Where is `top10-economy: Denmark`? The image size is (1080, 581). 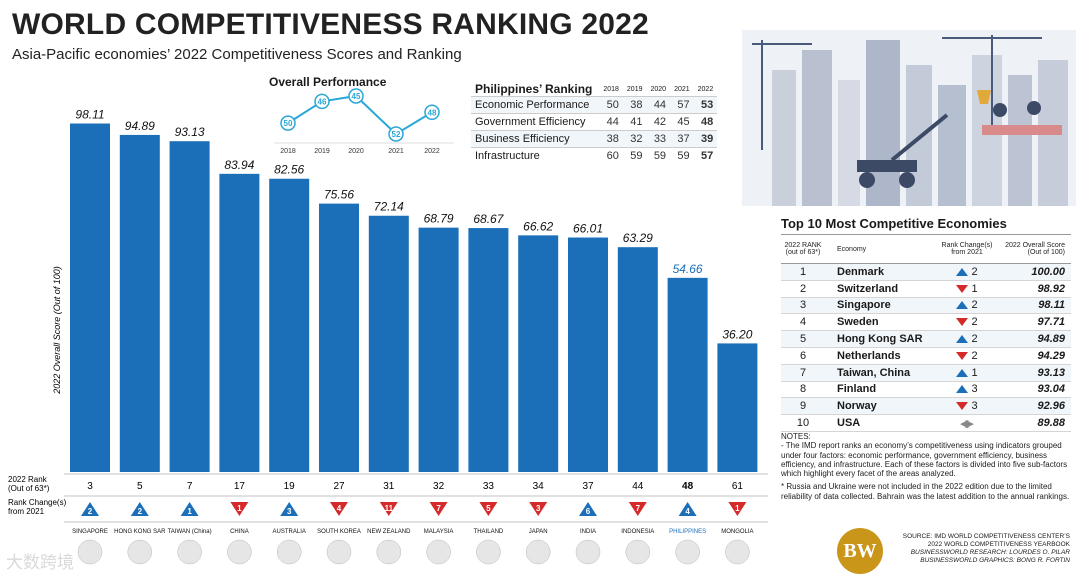 top10-economy: Denmark is located at coordinates (861, 271).